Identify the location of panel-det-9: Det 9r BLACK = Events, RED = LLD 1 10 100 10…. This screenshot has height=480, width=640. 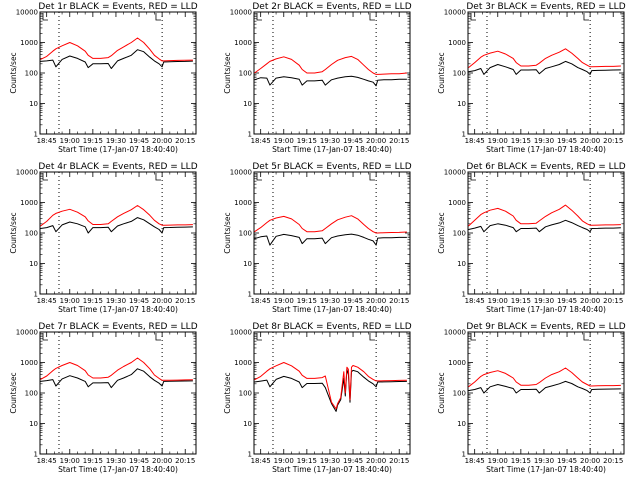
(531, 398).